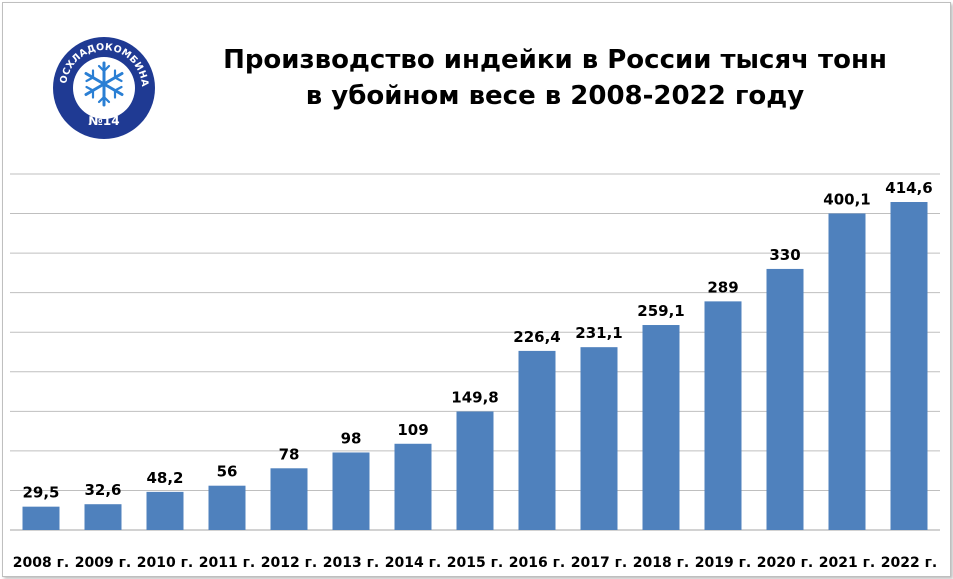  What do you see at coordinates (40, 493) in the screenshot?
I see `data-label: 29,5` at bounding box center [40, 493].